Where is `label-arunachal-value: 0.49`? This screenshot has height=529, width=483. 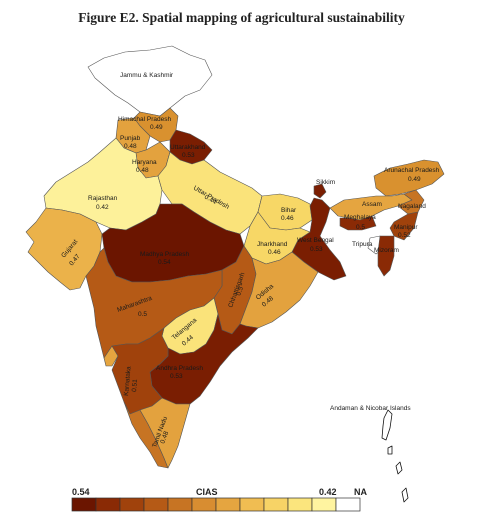
label-arunachal-value: 0.49 is located at coordinates (414, 179).